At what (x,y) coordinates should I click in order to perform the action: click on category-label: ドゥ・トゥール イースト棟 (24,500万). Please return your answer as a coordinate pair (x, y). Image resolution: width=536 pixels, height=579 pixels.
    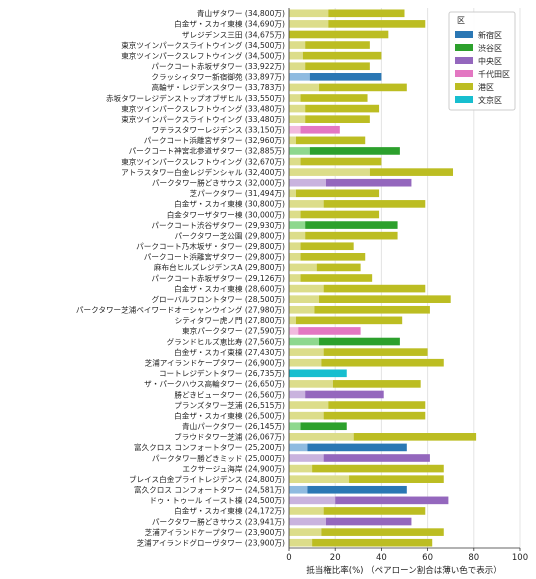
    Looking at the image, I should click on (217, 500).